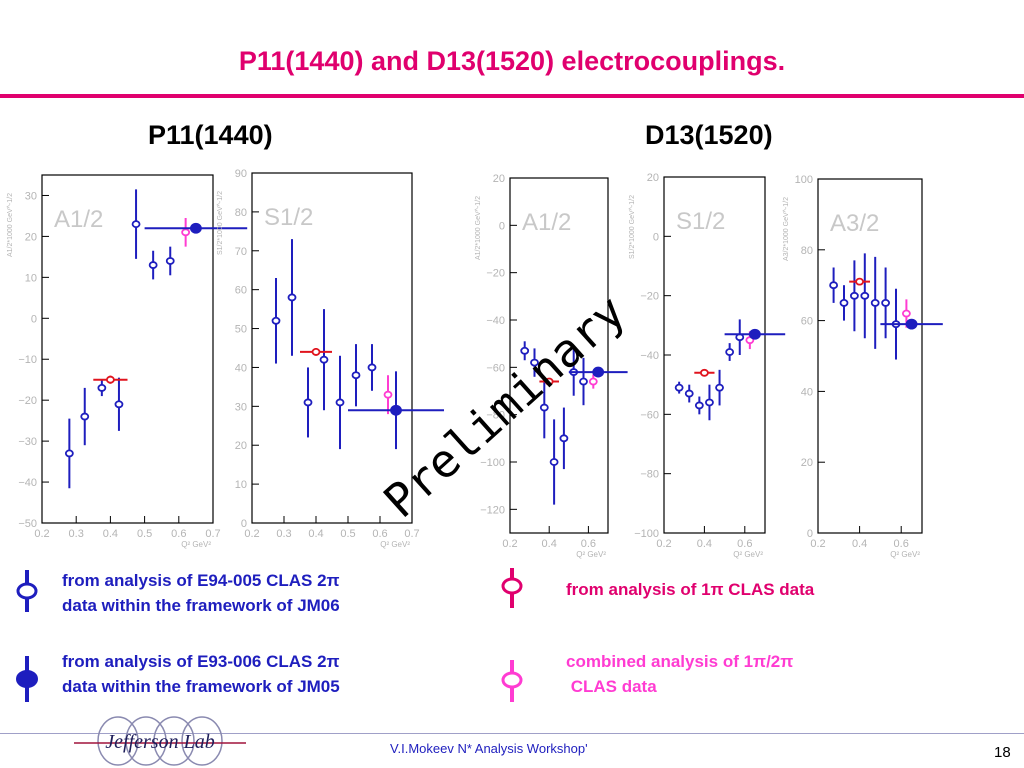  I want to click on y-tick-label: −60, so click(649, 415).